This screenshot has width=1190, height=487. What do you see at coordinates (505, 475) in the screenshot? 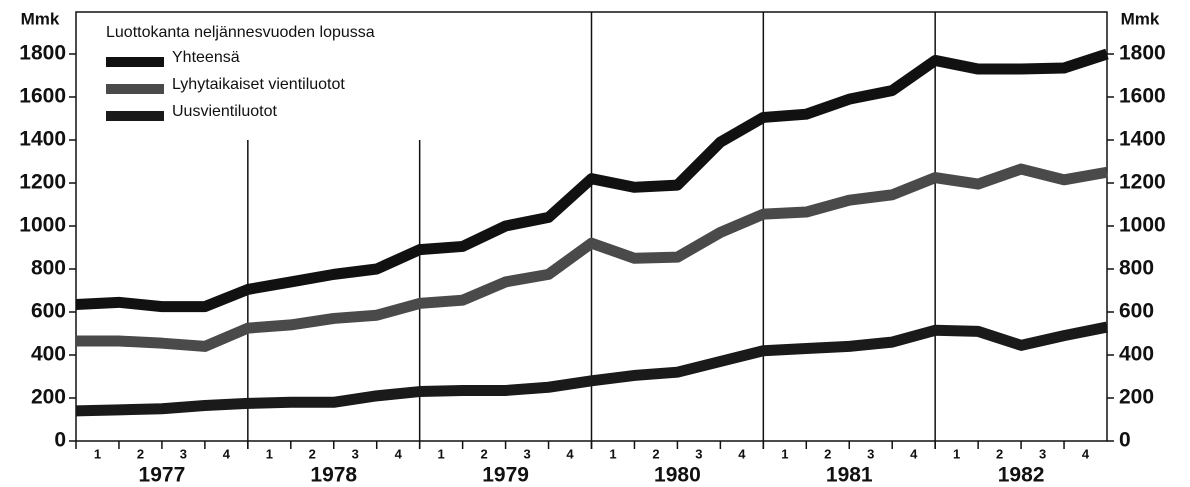
I see `year-label: 1979` at bounding box center [505, 475].